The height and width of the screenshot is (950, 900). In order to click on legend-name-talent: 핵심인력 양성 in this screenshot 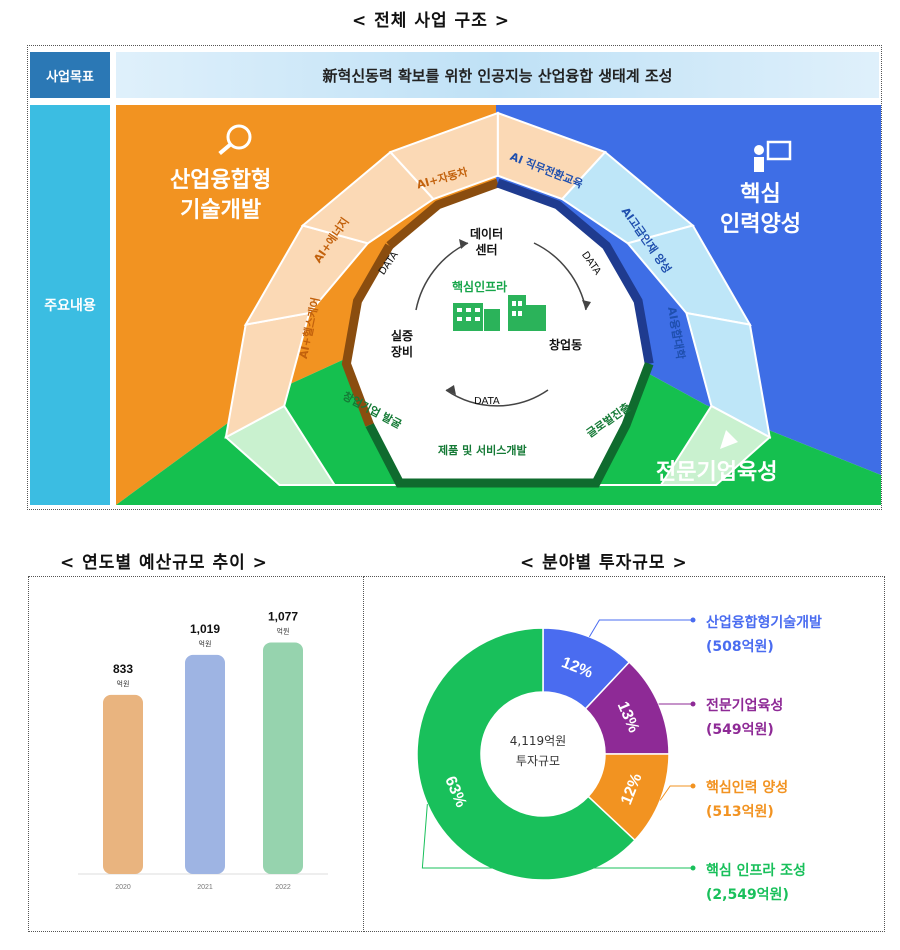, I will do `click(747, 788)`.